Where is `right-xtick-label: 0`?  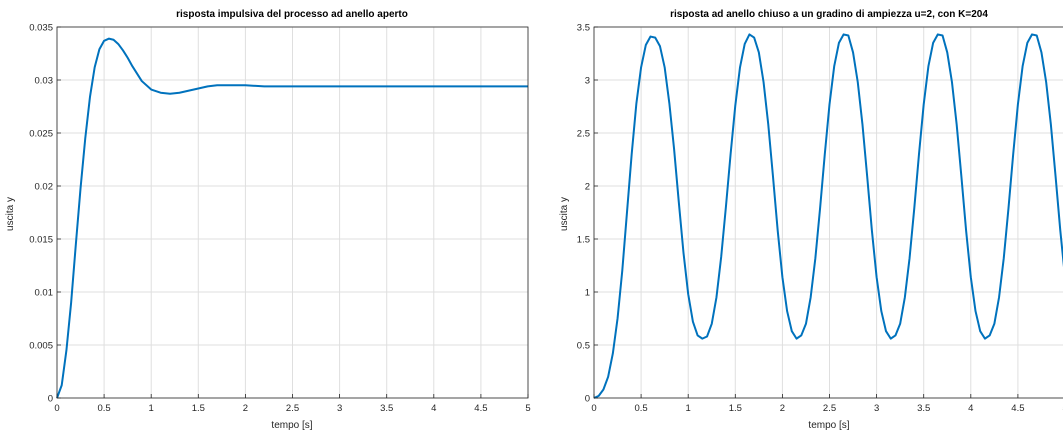
right-xtick-label: 0 is located at coordinates (593, 408).